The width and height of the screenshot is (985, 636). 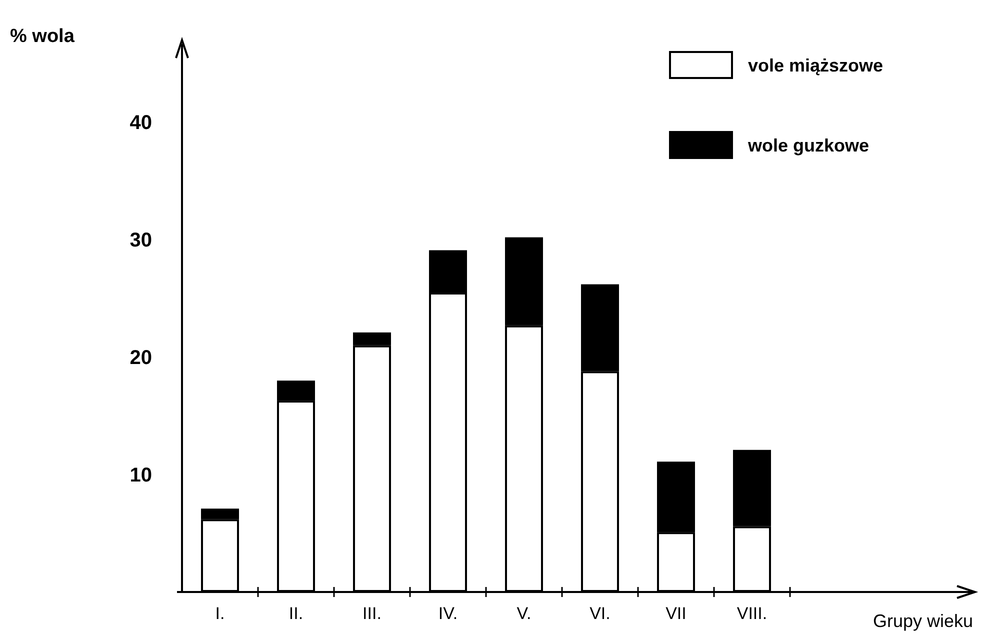 I want to click on legend-label: vole miąższowe, so click(x=816, y=65).